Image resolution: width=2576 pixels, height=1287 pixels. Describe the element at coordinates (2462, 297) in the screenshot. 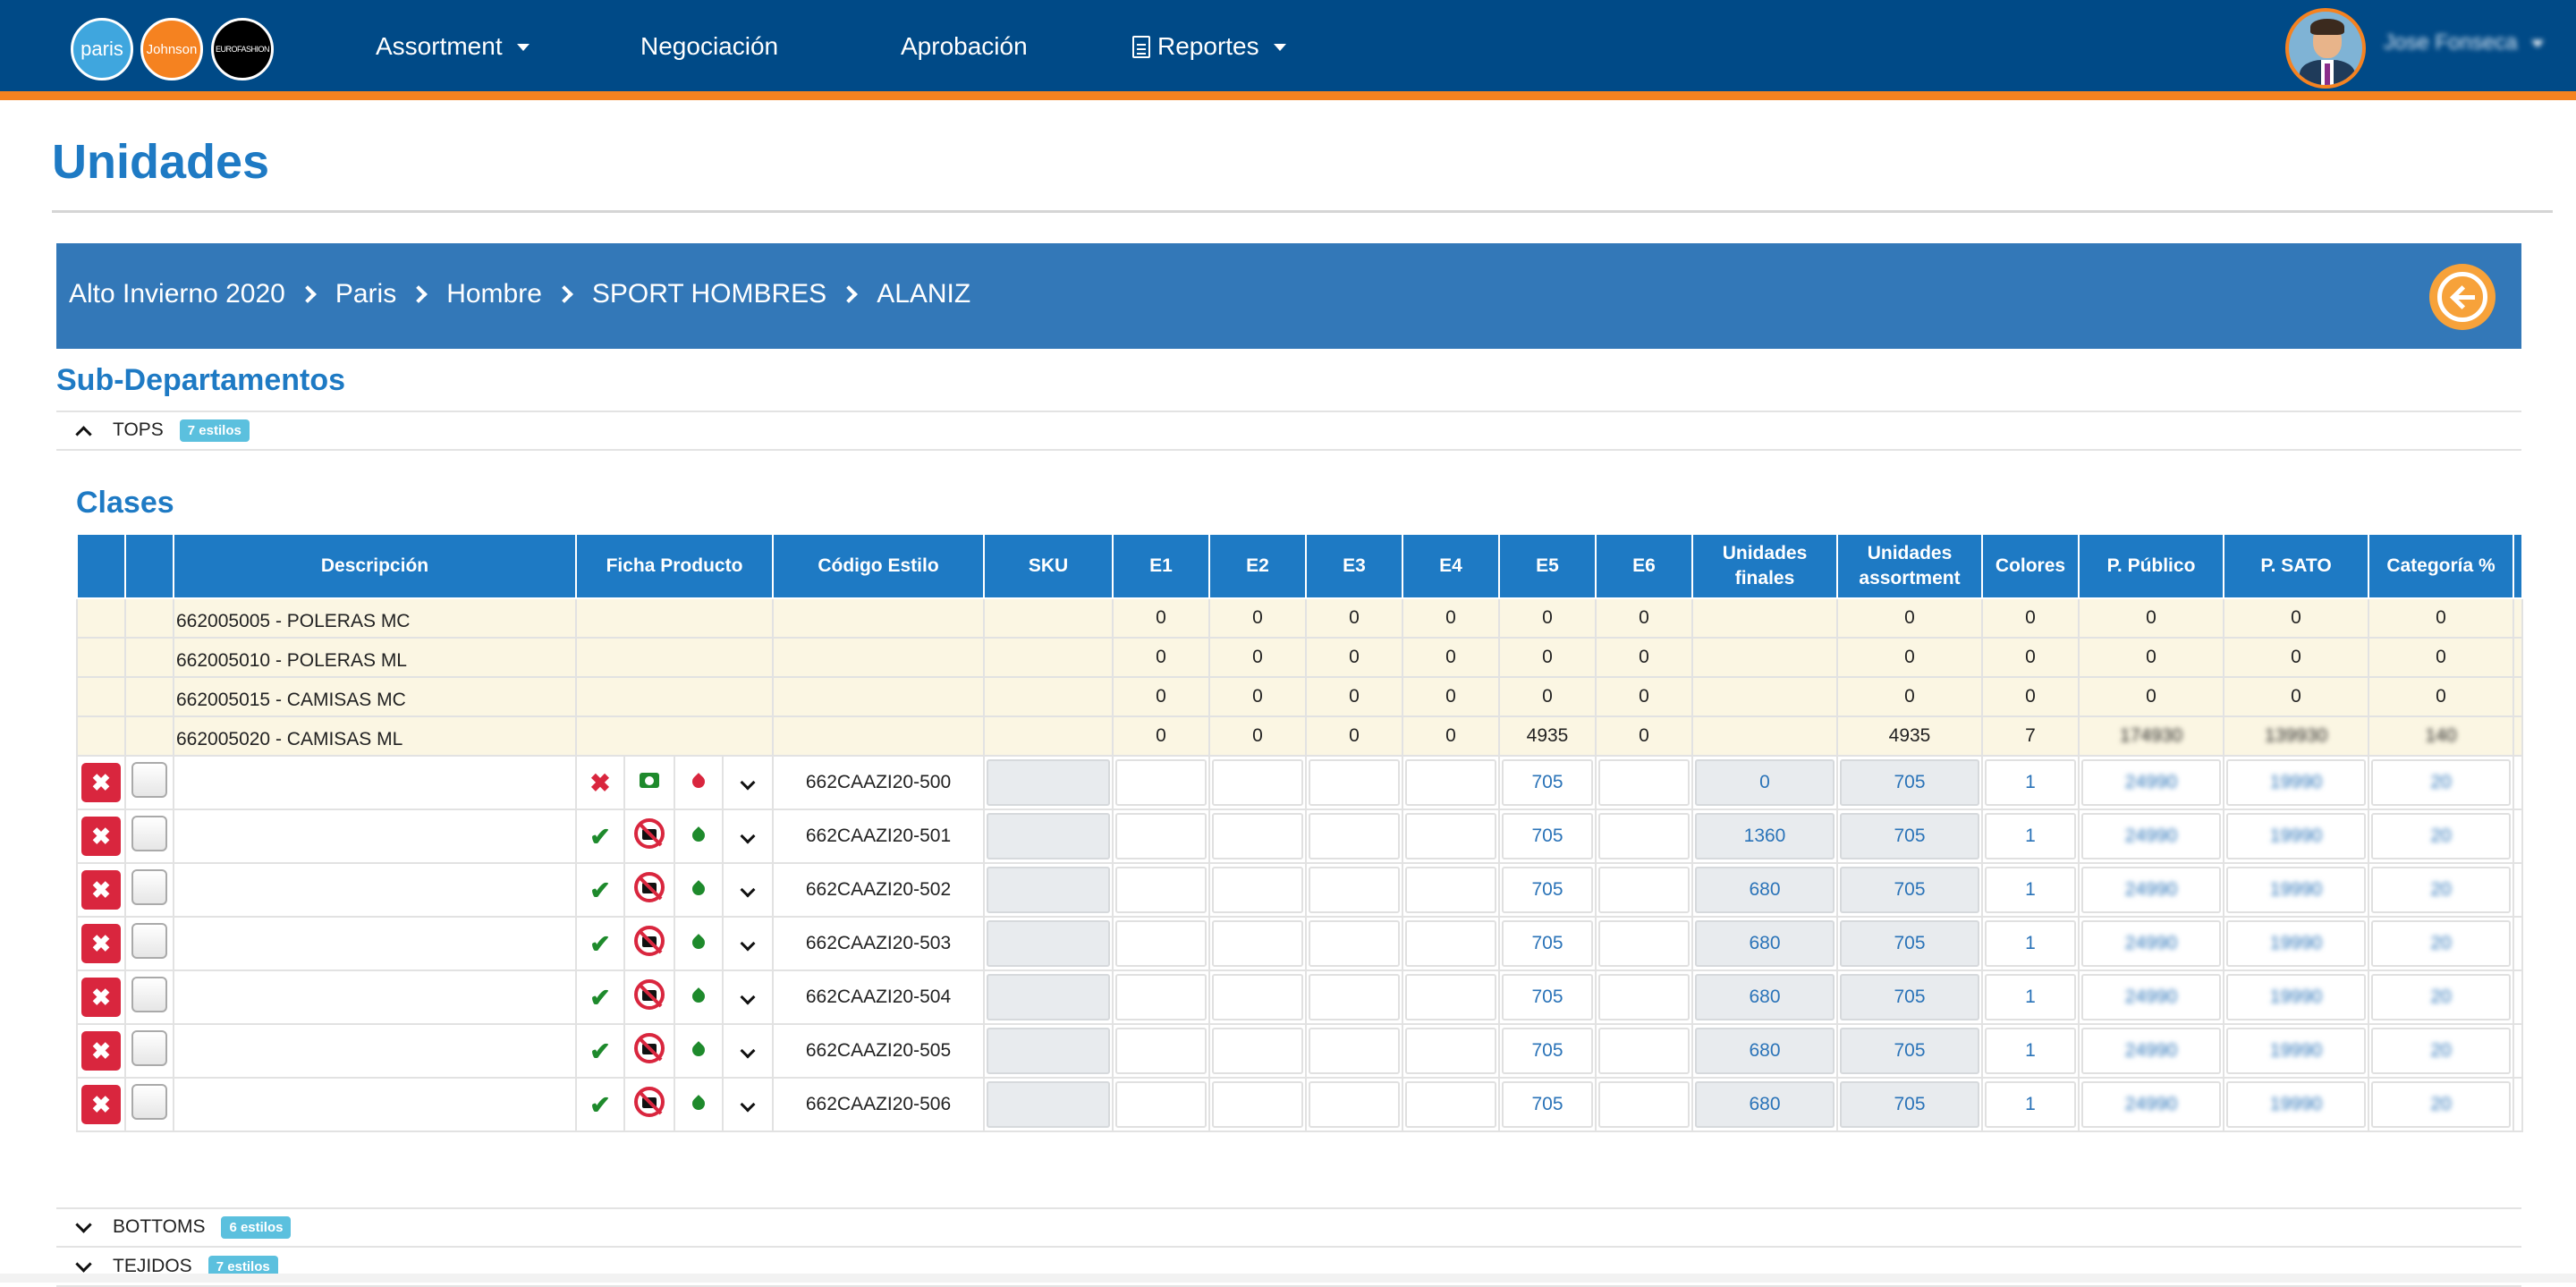

I see `back-button` at that location.